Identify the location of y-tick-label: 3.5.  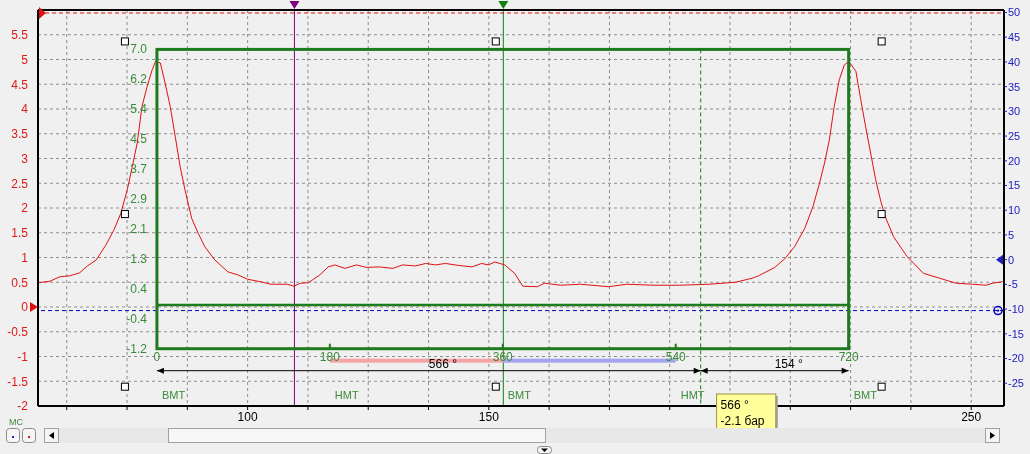
(20, 134).